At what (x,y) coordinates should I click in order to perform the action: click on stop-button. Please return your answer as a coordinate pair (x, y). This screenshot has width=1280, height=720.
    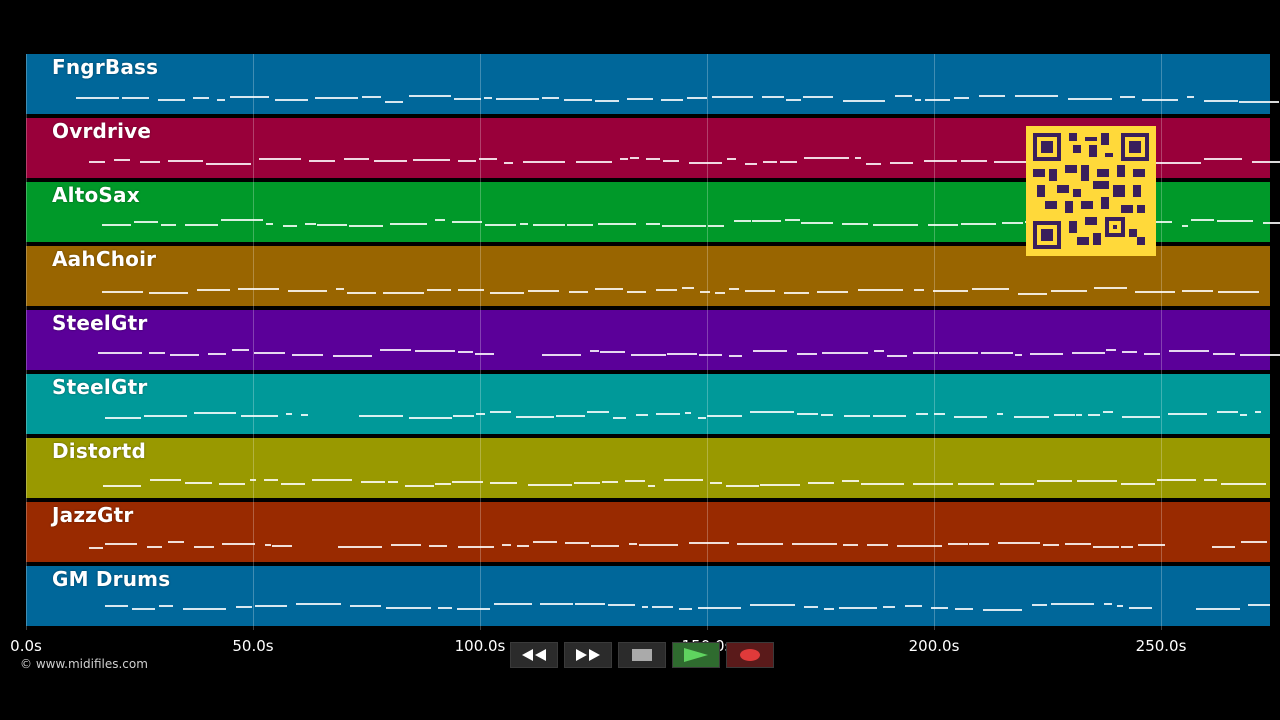
    Looking at the image, I should click on (642, 655).